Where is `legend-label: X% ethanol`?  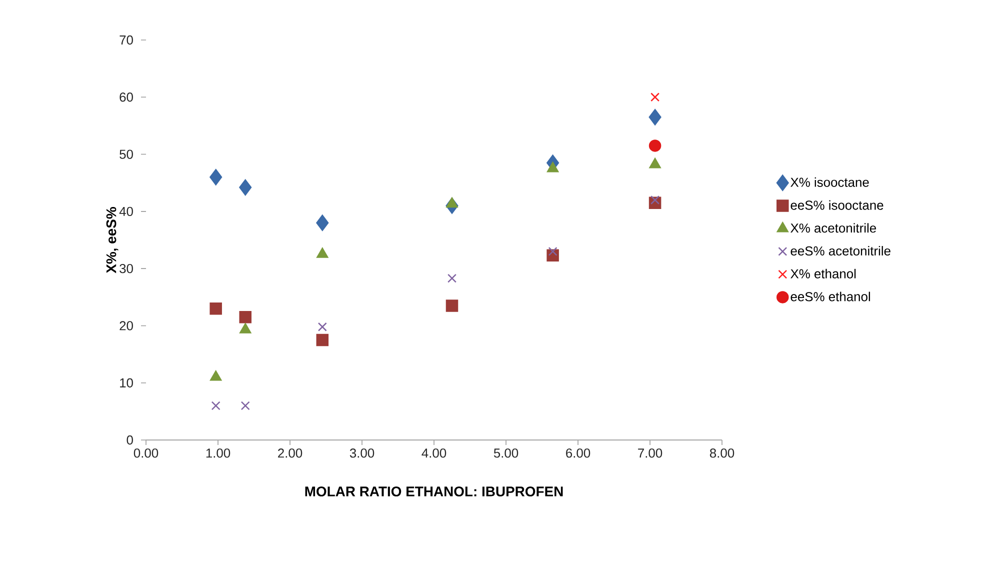 legend-label: X% ethanol is located at coordinates (823, 273).